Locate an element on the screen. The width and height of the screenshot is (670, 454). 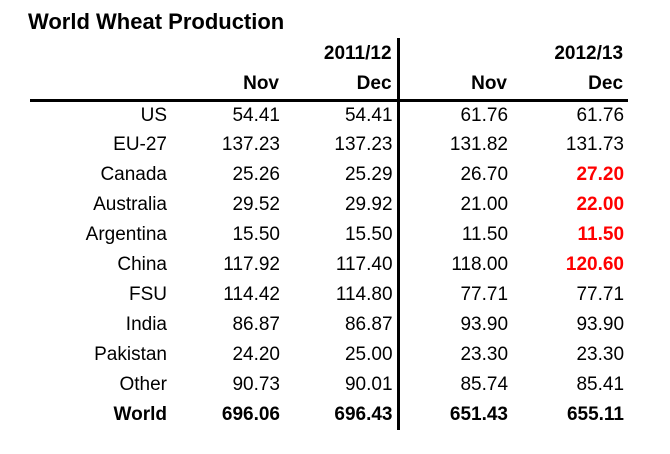
value-cell: 29.52 is located at coordinates (256, 204).